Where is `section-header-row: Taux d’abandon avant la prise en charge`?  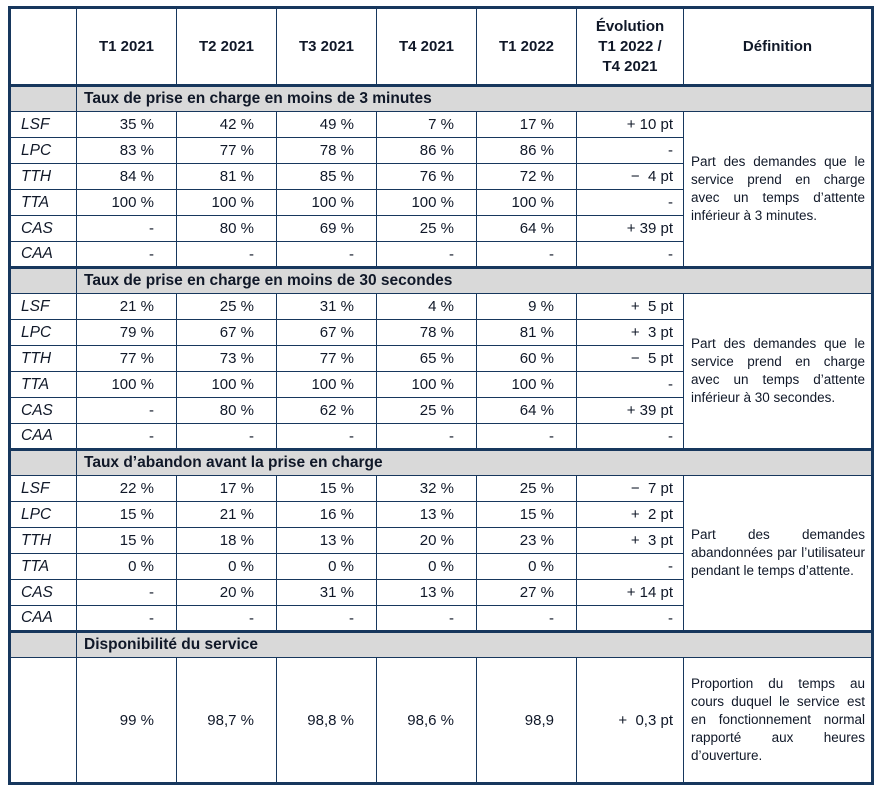
section-header-row: Taux d’abandon avant la prise en charge is located at coordinates (441, 462).